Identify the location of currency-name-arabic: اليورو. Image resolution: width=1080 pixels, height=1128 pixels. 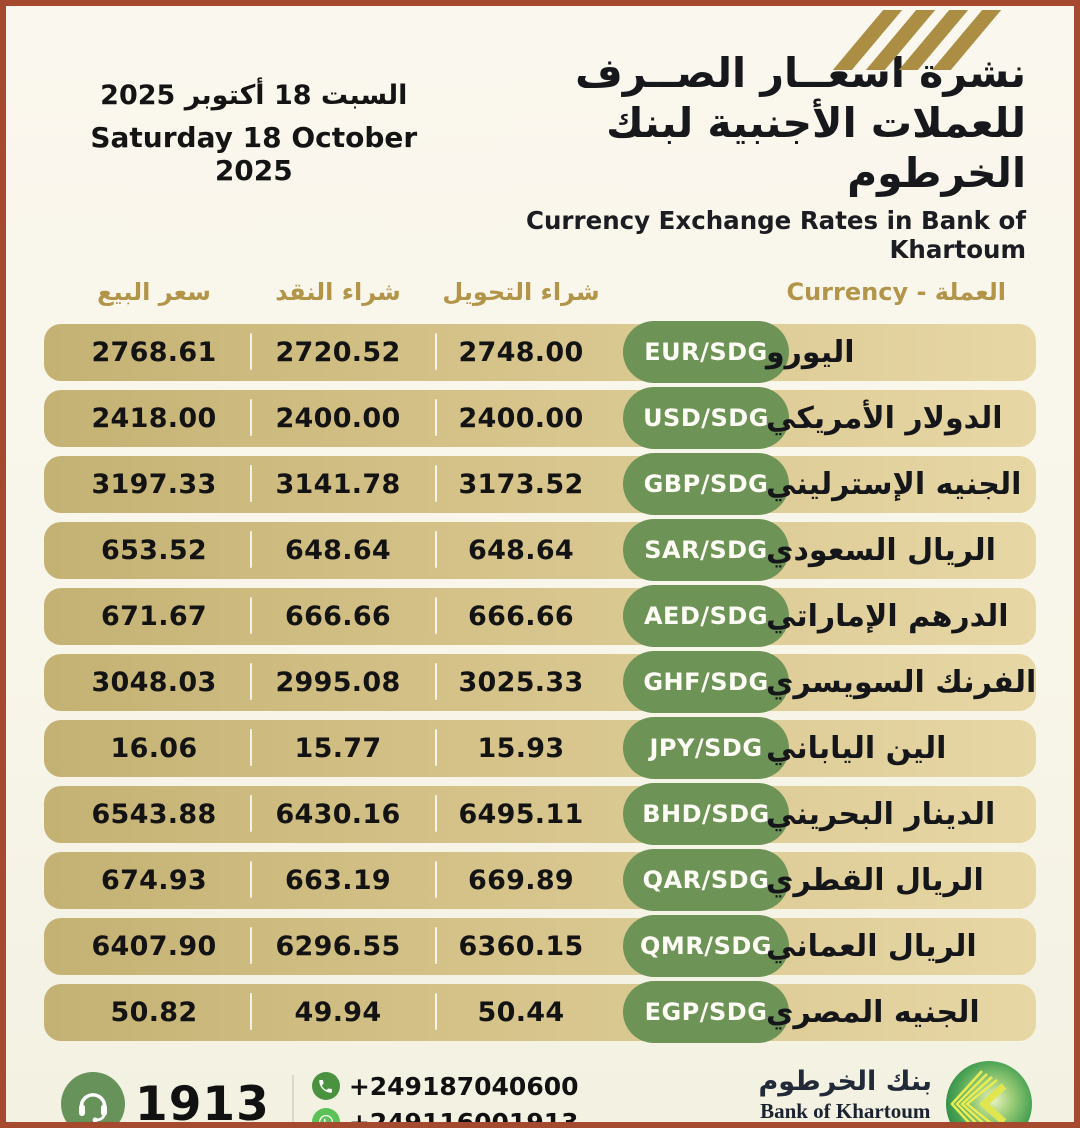
(810, 353).